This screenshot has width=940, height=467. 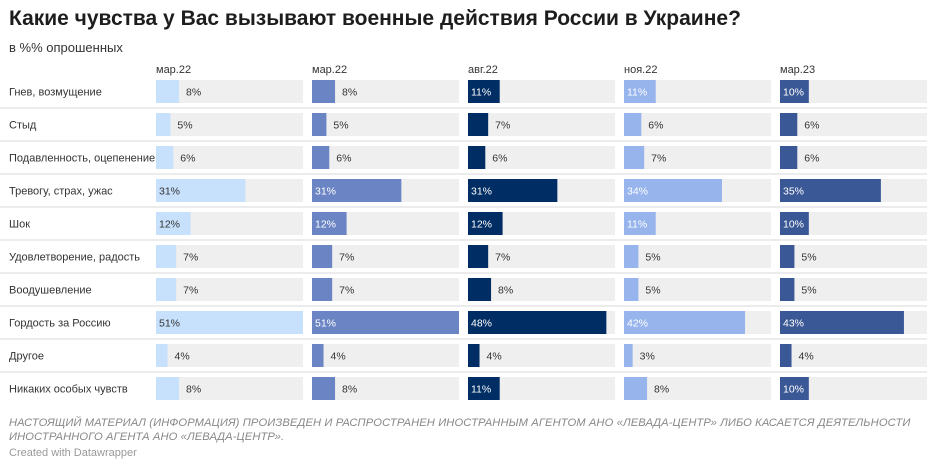 I want to click on chart-subtitle: в %% опрошенных, so click(x=66, y=47).